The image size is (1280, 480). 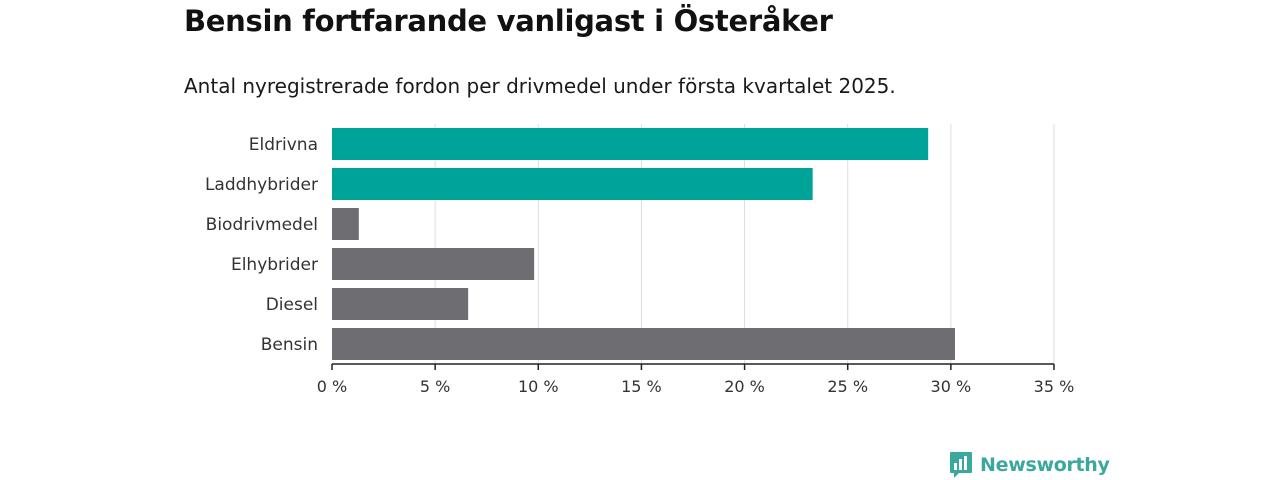 I want to click on x-tick-label: 35 %, so click(x=1054, y=386).